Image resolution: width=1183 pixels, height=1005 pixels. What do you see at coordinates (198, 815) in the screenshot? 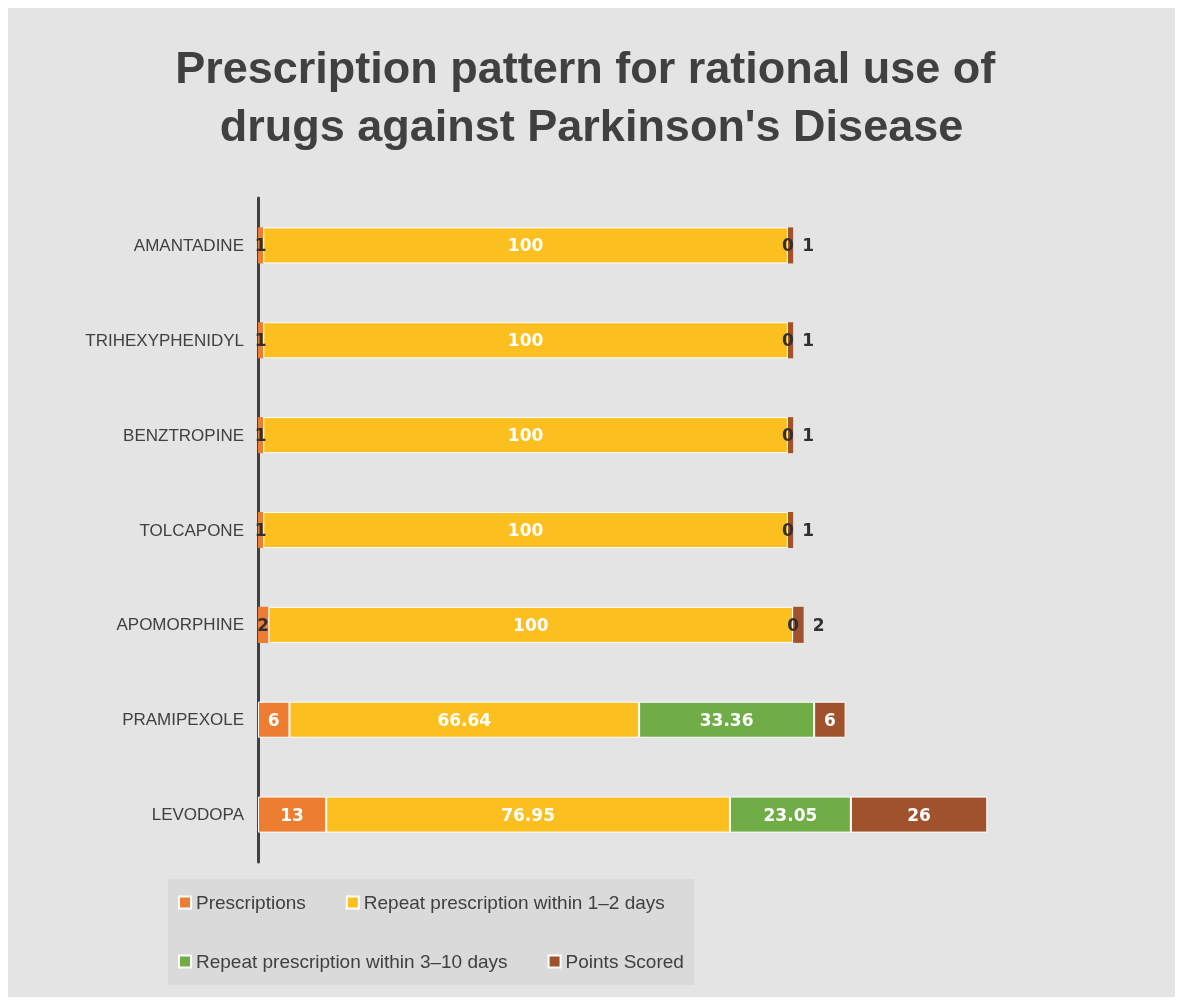
I see `y-tick-label: LEVODOPA` at bounding box center [198, 815].